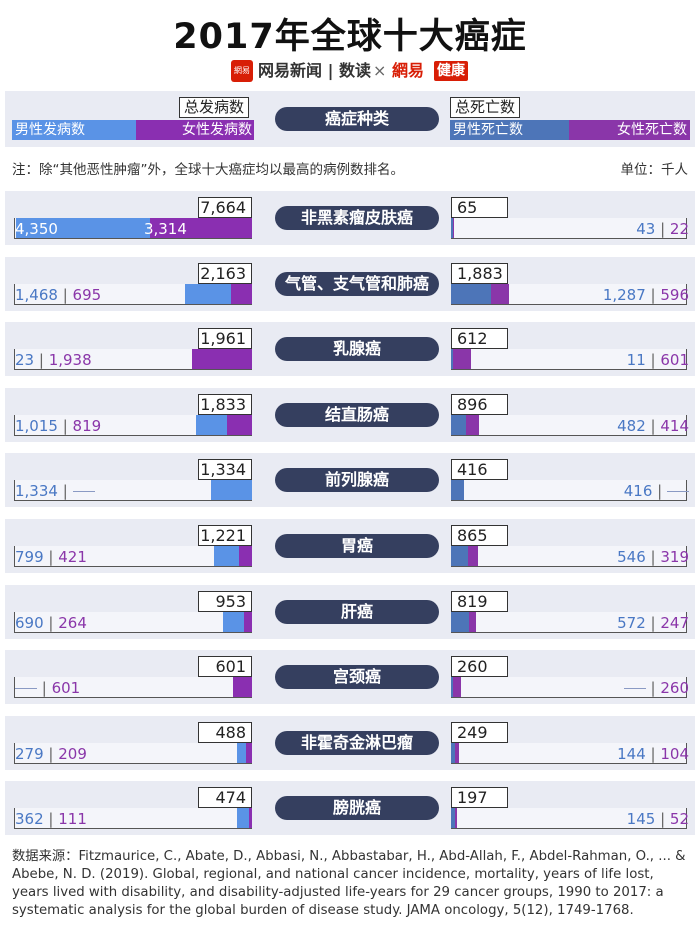  Describe the element at coordinates (679, 229) in the screenshot. I see `deaths-female-value: 22` at that location.